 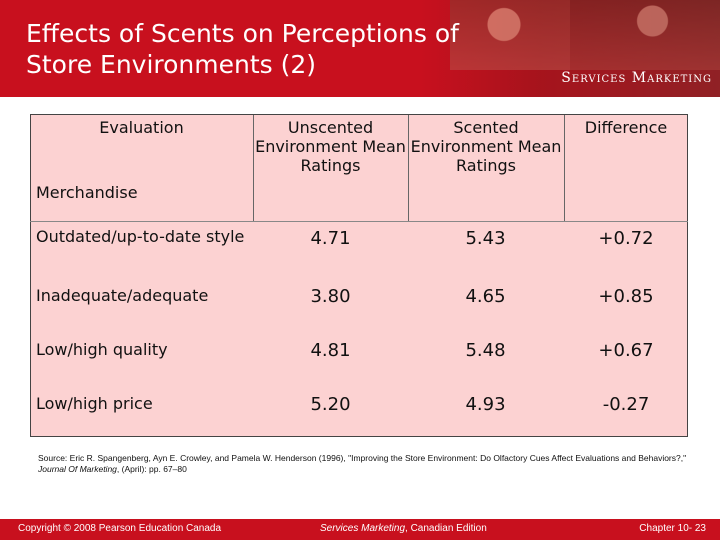 What do you see at coordinates (122, 295) in the screenshot?
I see `row-label: Inadequate/adequate` at bounding box center [122, 295].